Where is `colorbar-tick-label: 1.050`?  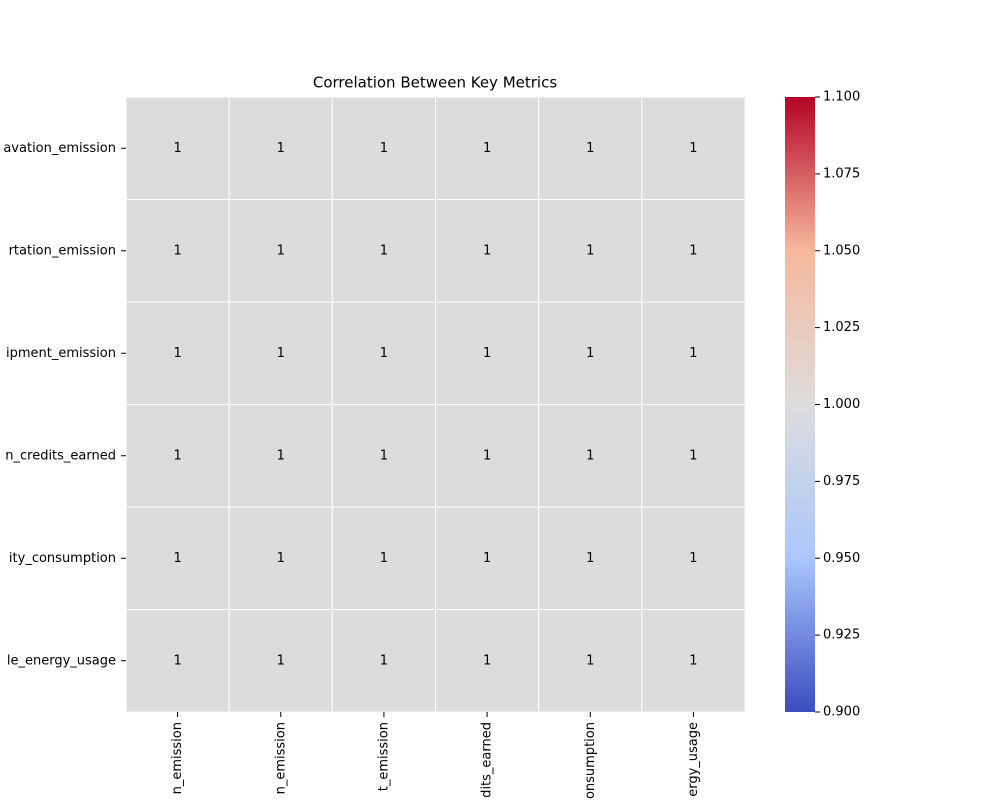
colorbar-tick-label: 1.050 is located at coordinates (841, 250).